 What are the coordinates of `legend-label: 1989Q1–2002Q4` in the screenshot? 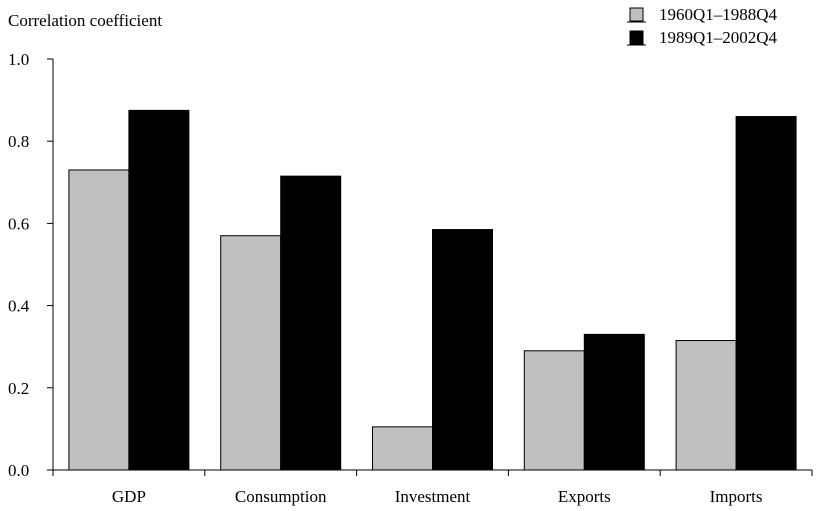 It's located at (718, 37).